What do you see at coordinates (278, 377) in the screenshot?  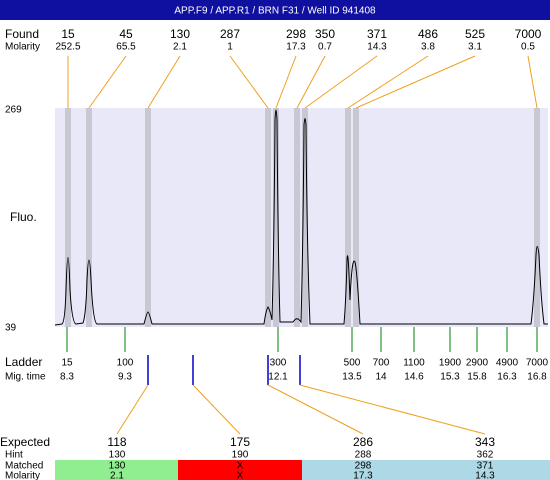 I see `mig-time: 12.1` at bounding box center [278, 377].